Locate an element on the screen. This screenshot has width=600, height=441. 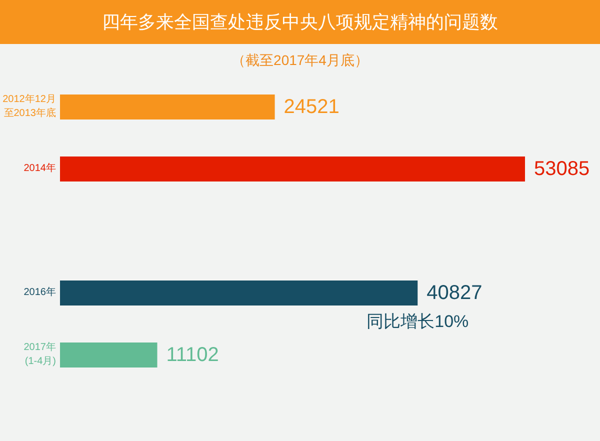
annotation: 同比增长10% is located at coordinates (417, 321).